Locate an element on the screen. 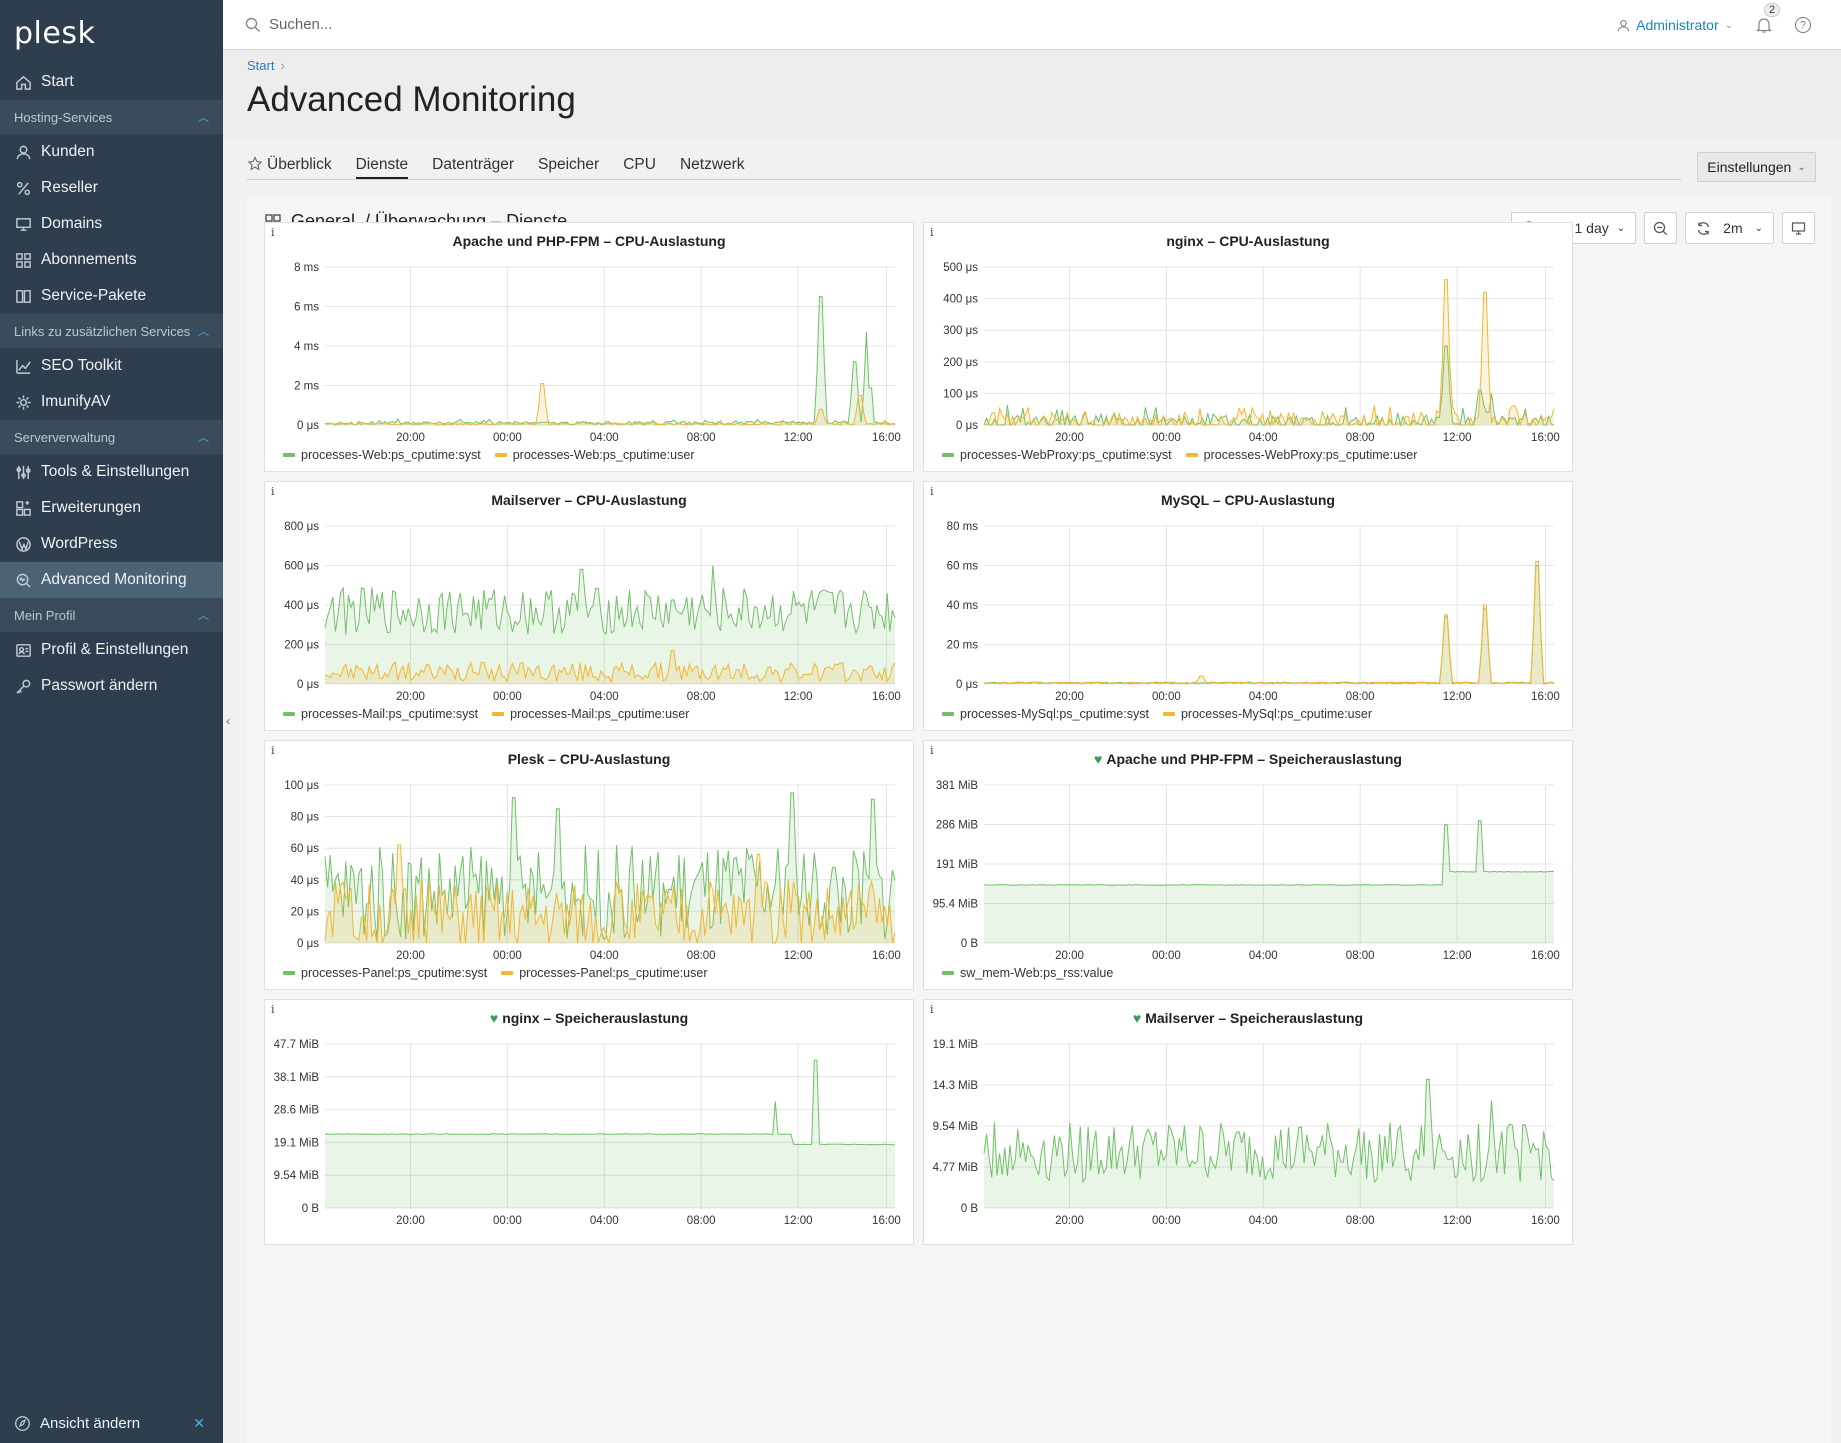  tab-cpu: CPU is located at coordinates (639, 164).